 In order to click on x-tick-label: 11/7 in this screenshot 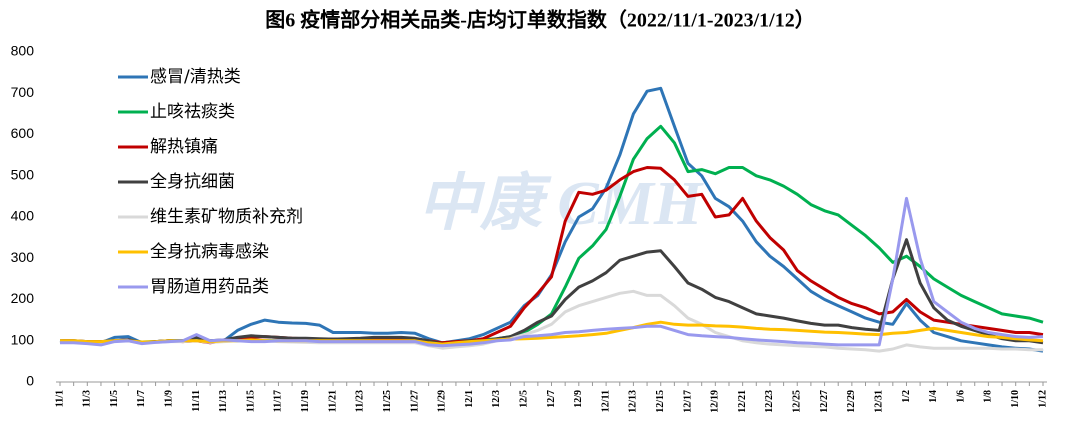, I will do `click(141, 398)`.